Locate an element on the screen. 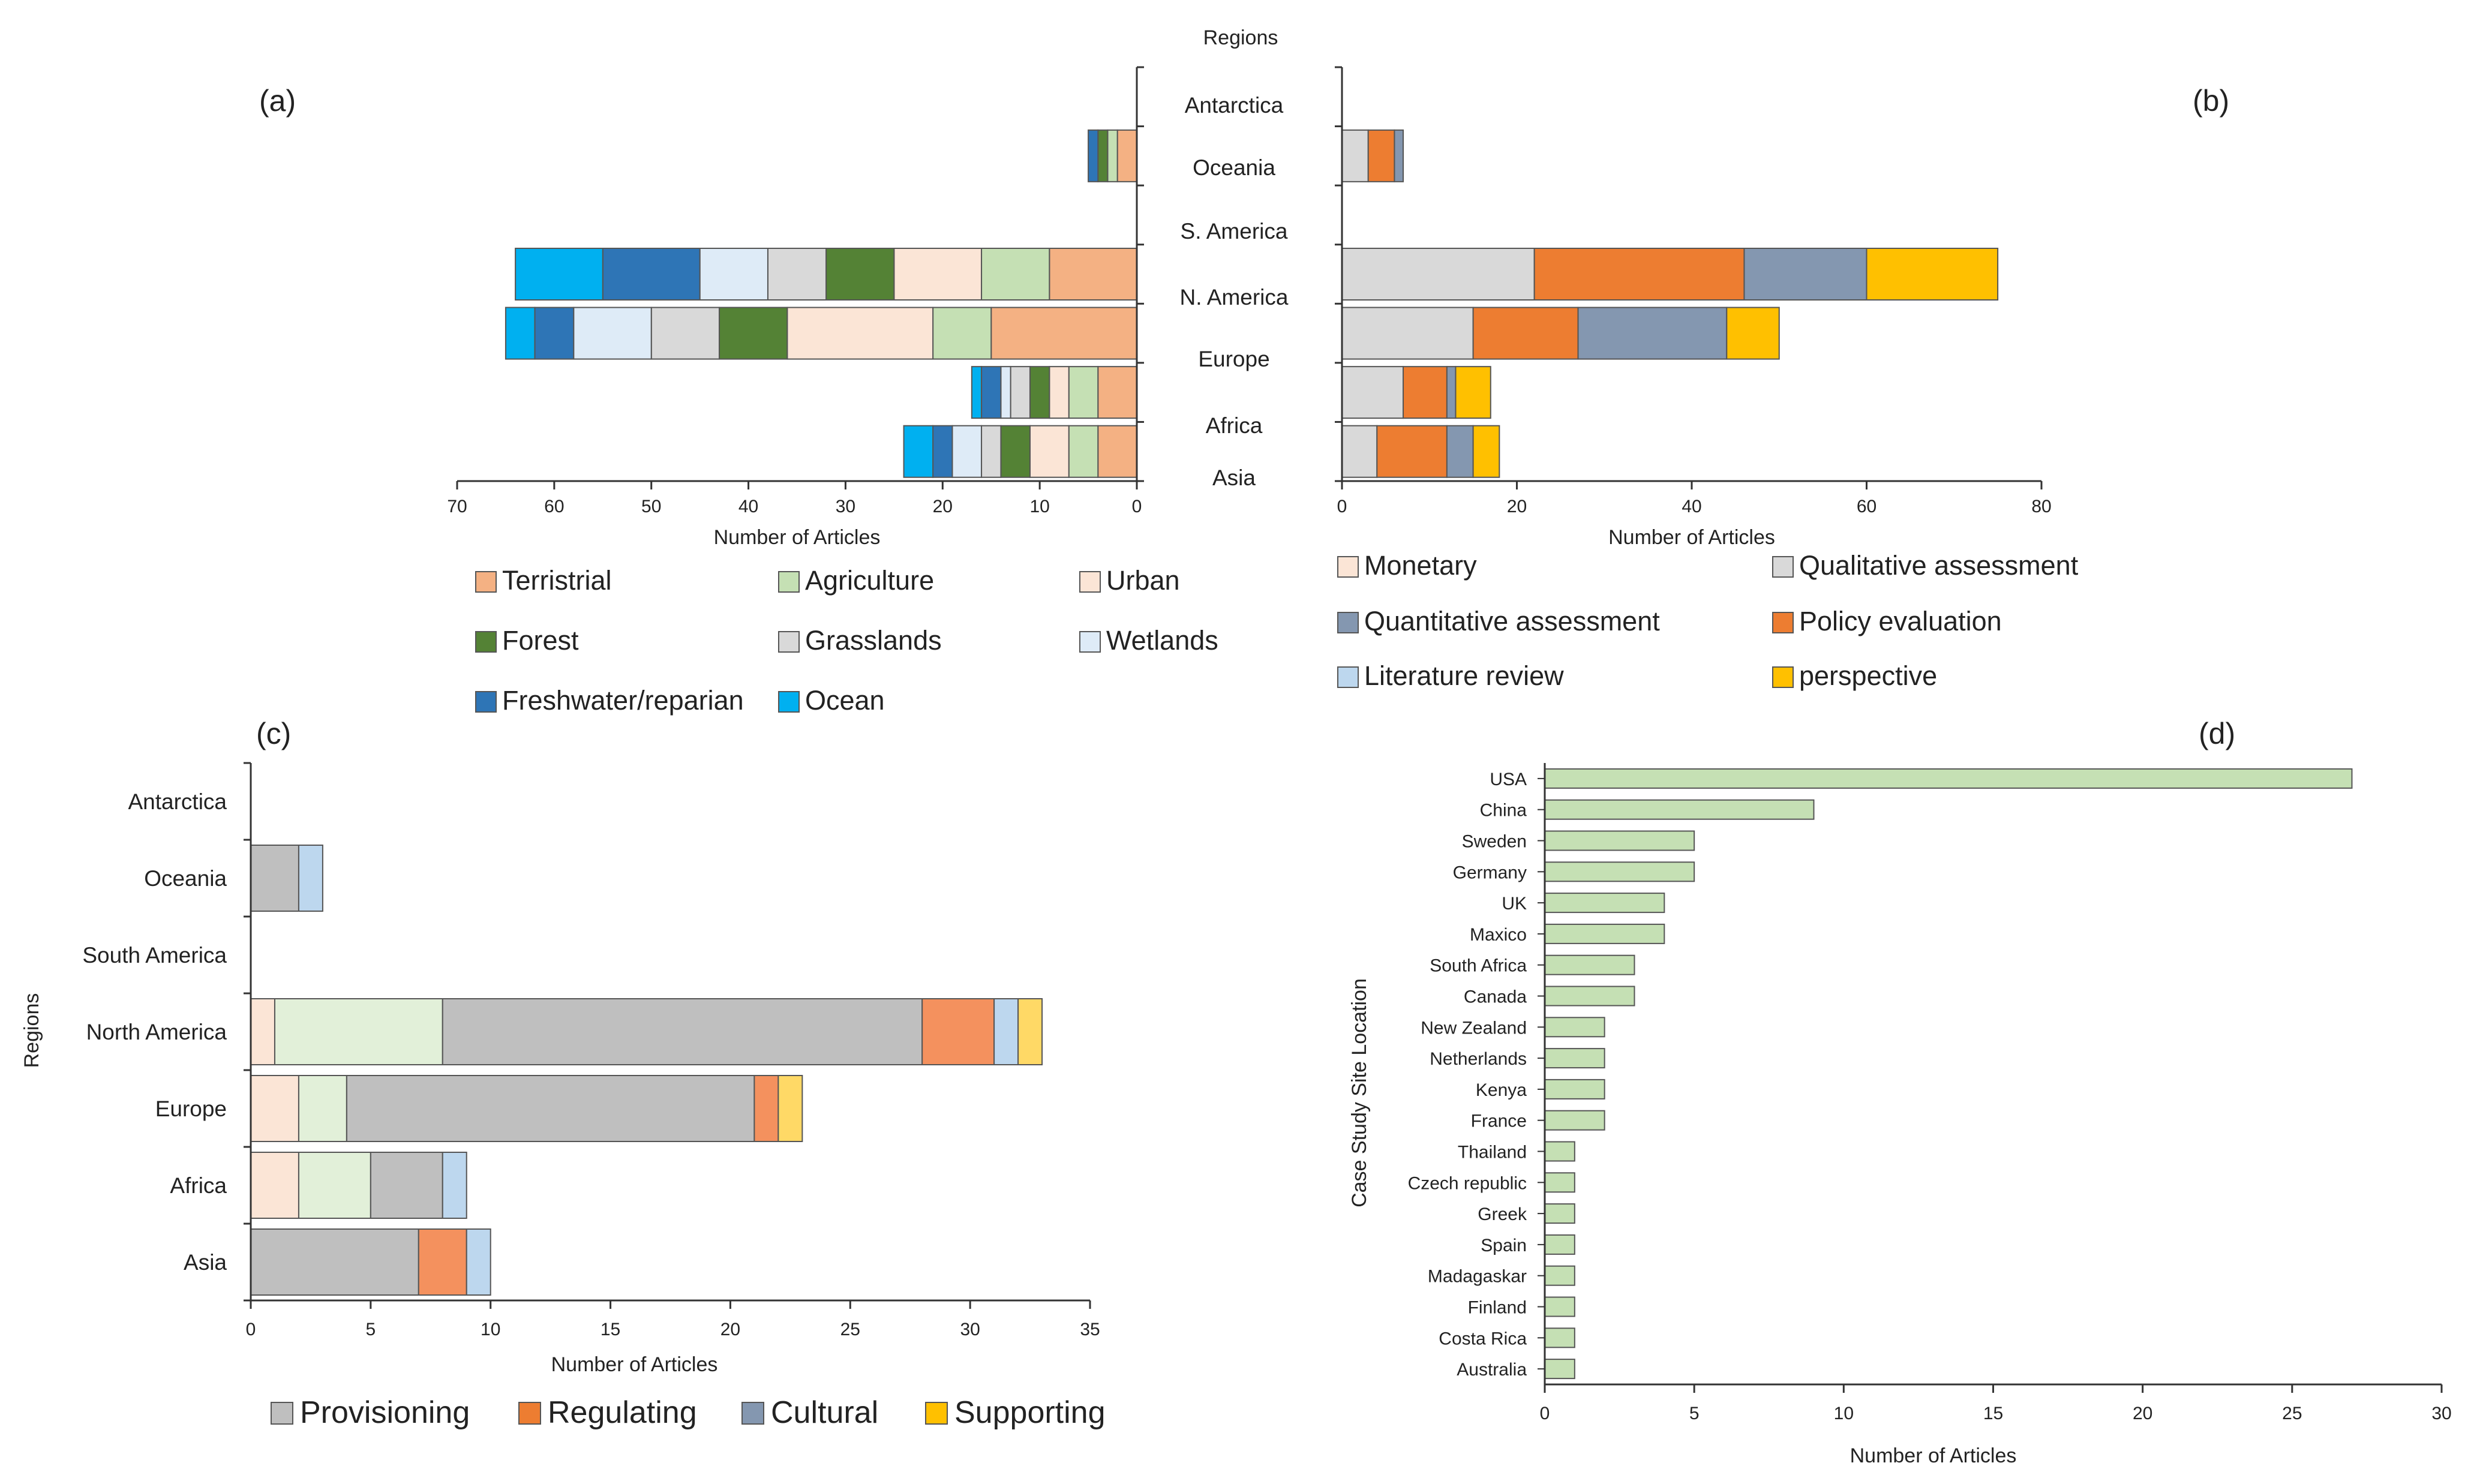 The image size is (2471, 1484). category-label-c: Antarctica is located at coordinates (178, 802).